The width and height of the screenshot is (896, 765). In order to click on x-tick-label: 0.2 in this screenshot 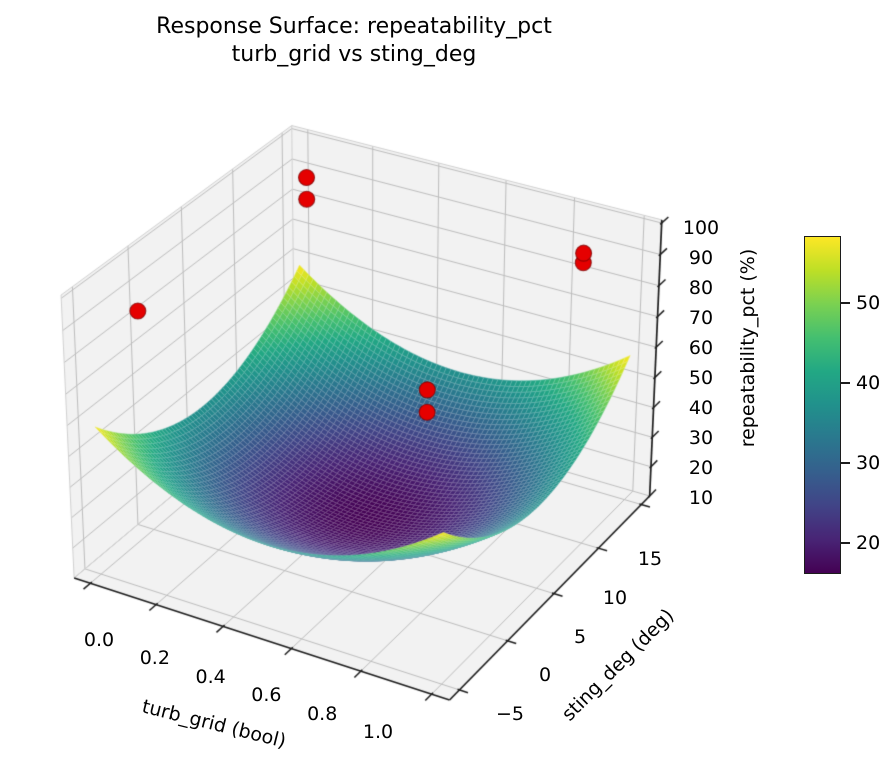, I will do `click(154, 658)`.